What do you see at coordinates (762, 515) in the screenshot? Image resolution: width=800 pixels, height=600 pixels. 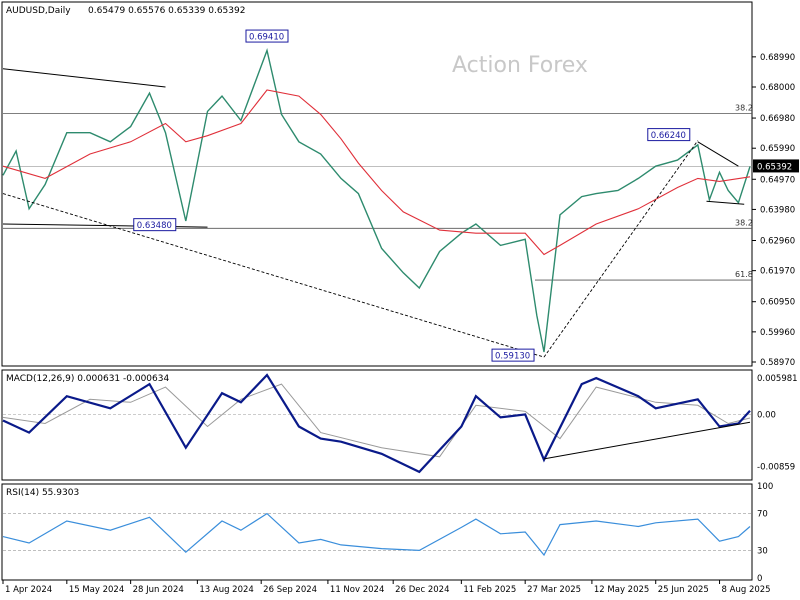 I see `rsi-y-tick-label: 70` at bounding box center [762, 515].